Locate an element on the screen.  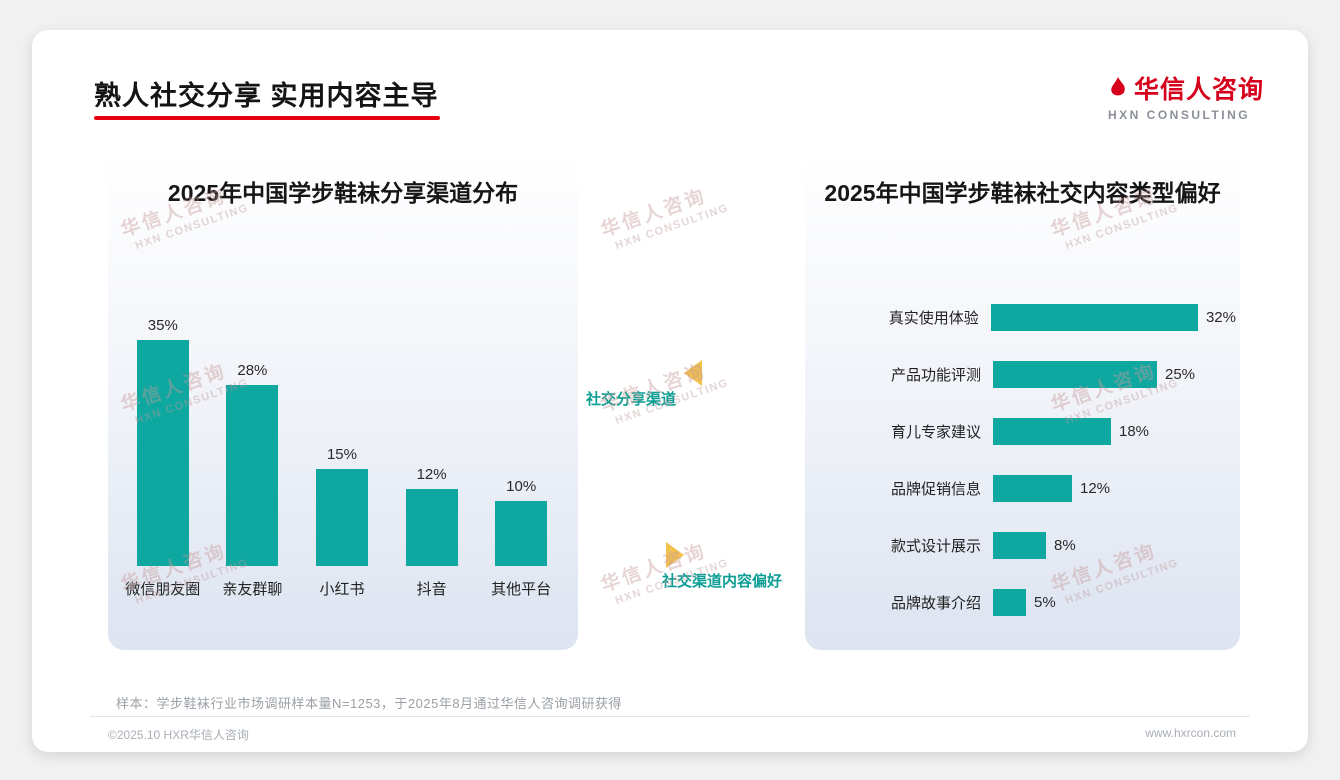
bar-column: 28% 亲友群聊 is located at coordinates (252, 480).